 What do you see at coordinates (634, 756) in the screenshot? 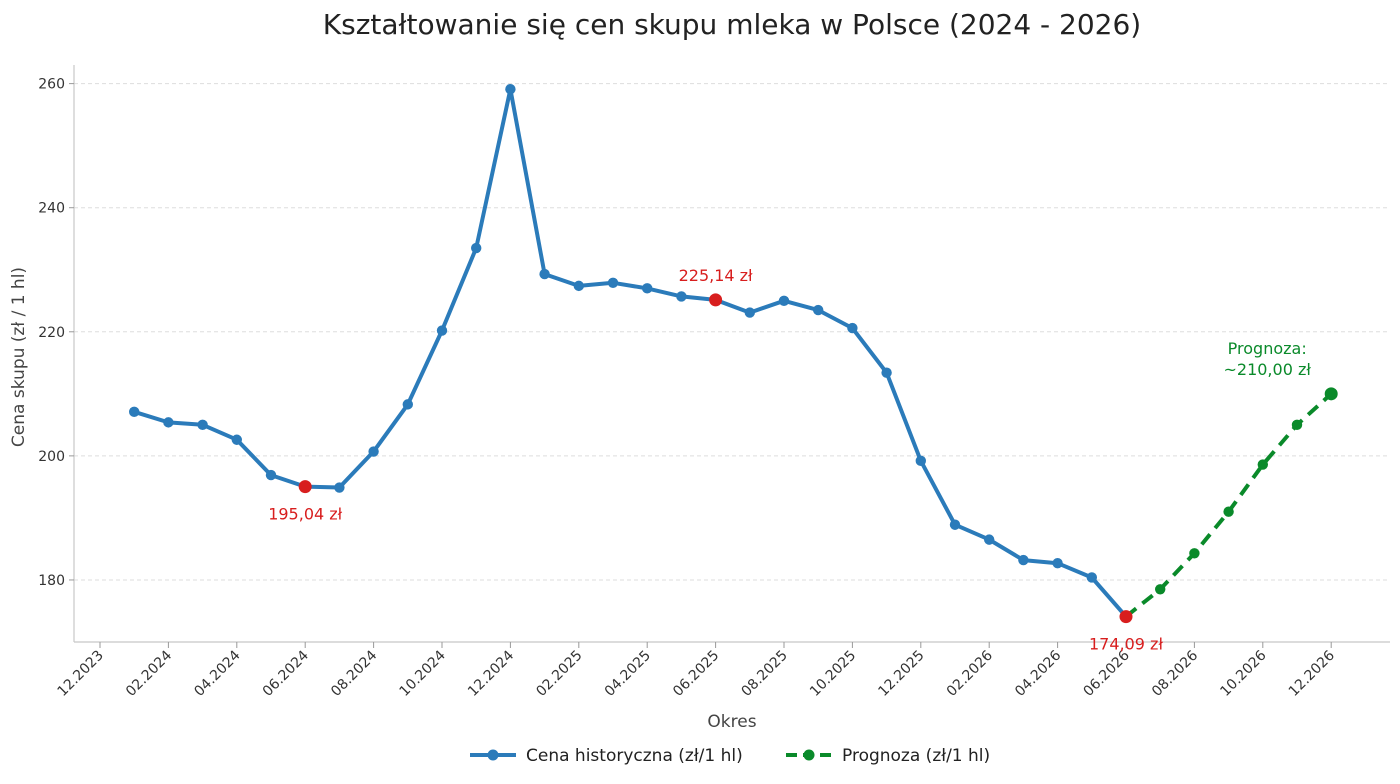
I see `legend-label-historical: Cena historyczna (zł/1 hl)` at bounding box center [634, 756].